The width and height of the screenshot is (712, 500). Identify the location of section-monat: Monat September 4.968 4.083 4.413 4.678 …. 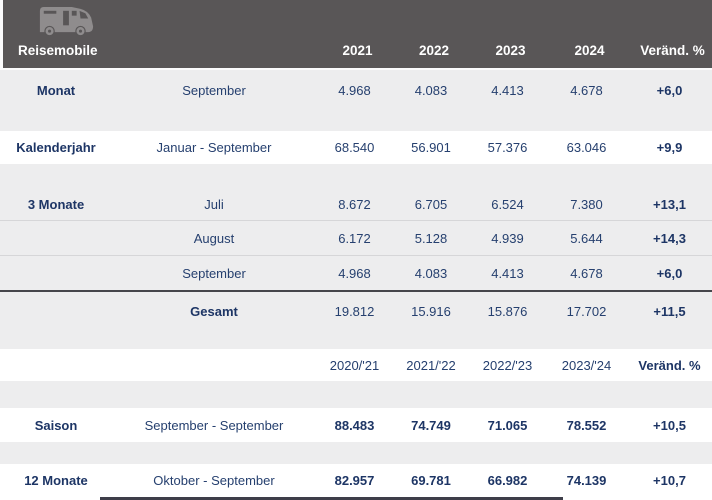
(356, 100).